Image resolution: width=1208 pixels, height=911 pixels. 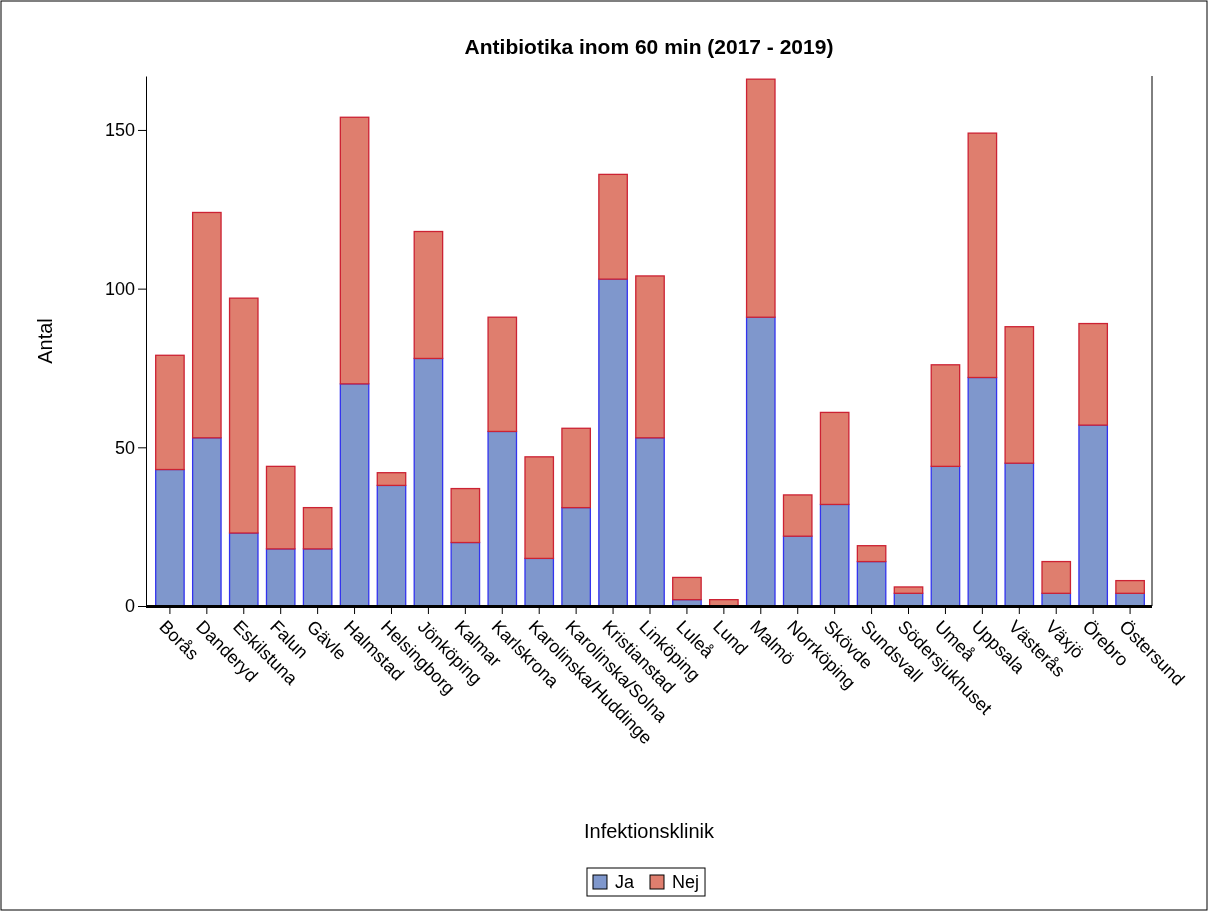 I want to click on y-axis-title: Antal, so click(x=45, y=341).